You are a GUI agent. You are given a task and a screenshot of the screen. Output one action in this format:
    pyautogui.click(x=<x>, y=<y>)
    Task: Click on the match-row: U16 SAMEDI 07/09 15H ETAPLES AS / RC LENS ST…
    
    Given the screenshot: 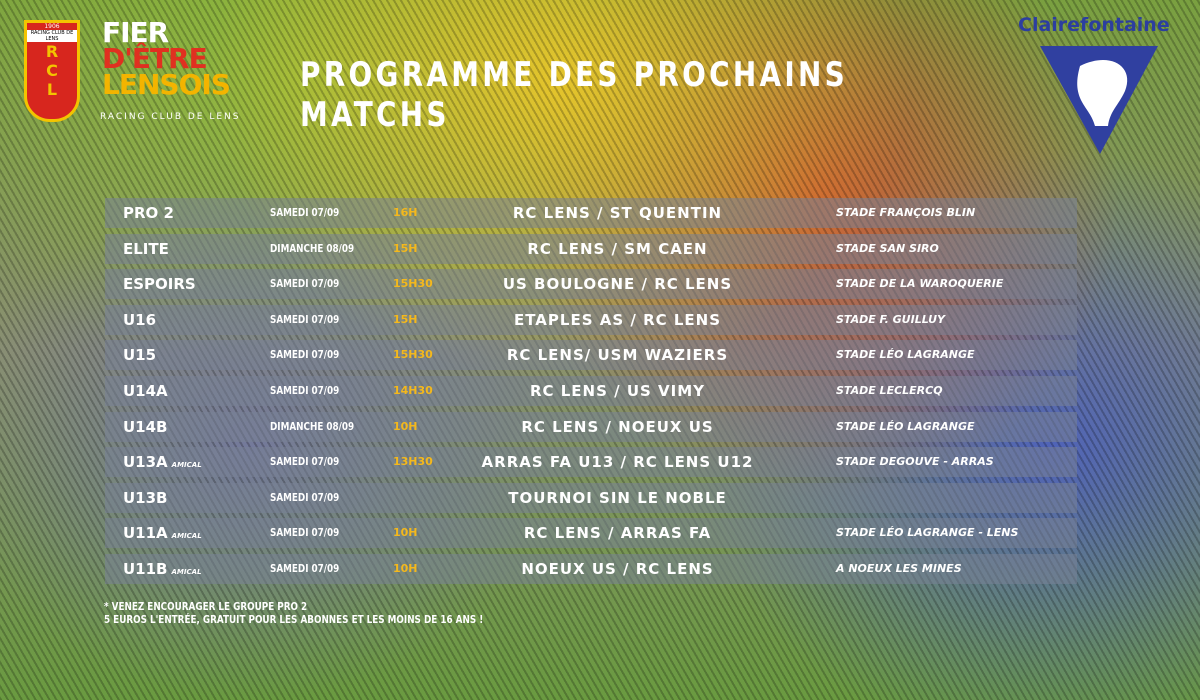 What is the action you would take?
    pyautogui.click(x=591, y=319)
    